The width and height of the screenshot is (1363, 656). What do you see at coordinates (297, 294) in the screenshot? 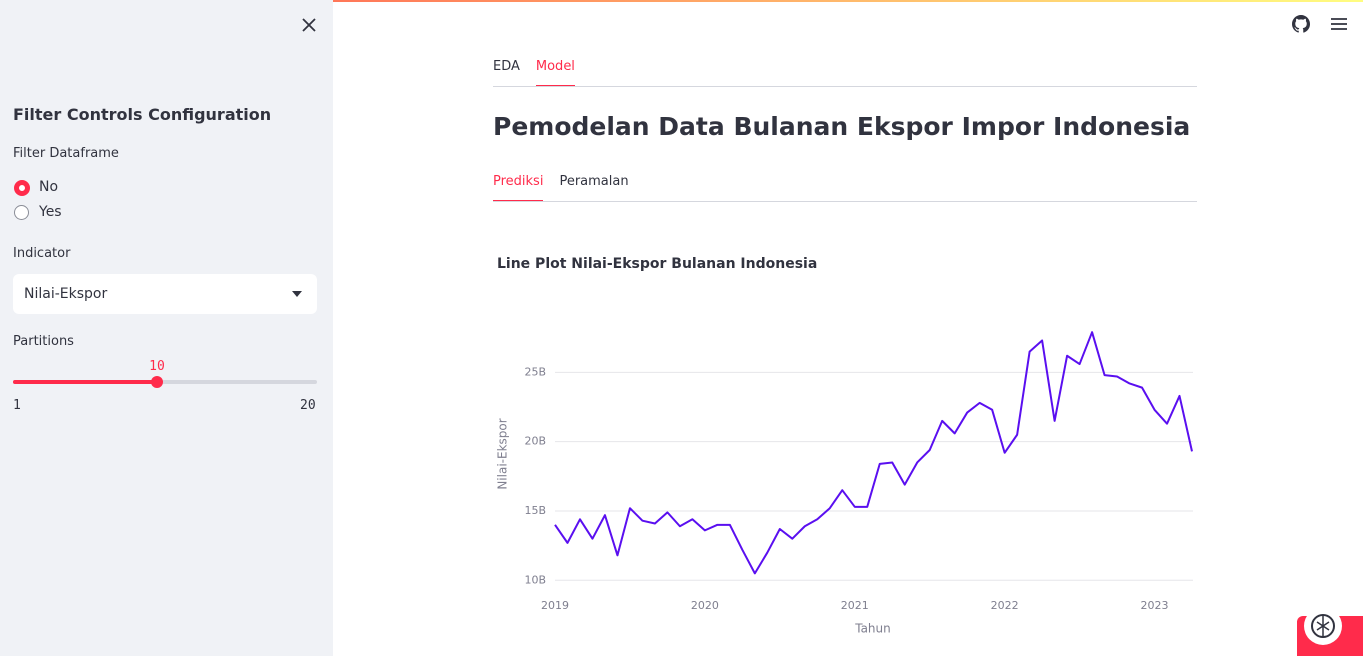
I see `select-arrow` at bounding box center [297, 294].